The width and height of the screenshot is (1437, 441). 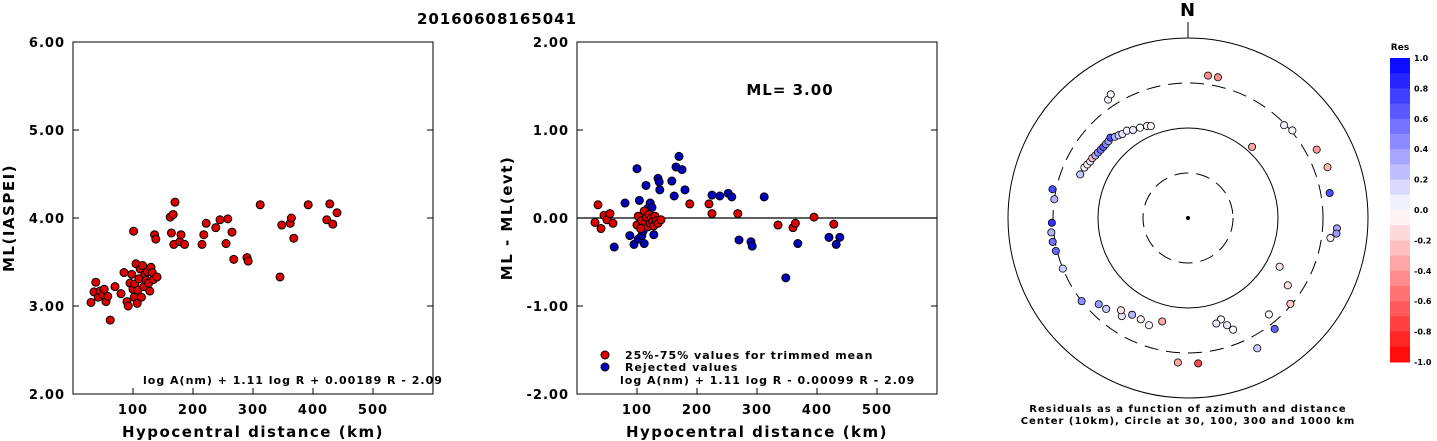 What do you see at coordinates (253, 432) in the screenshot?
I see `ml-xlabel: Hypocentral distance (km)` at bounding box center [253, 432].